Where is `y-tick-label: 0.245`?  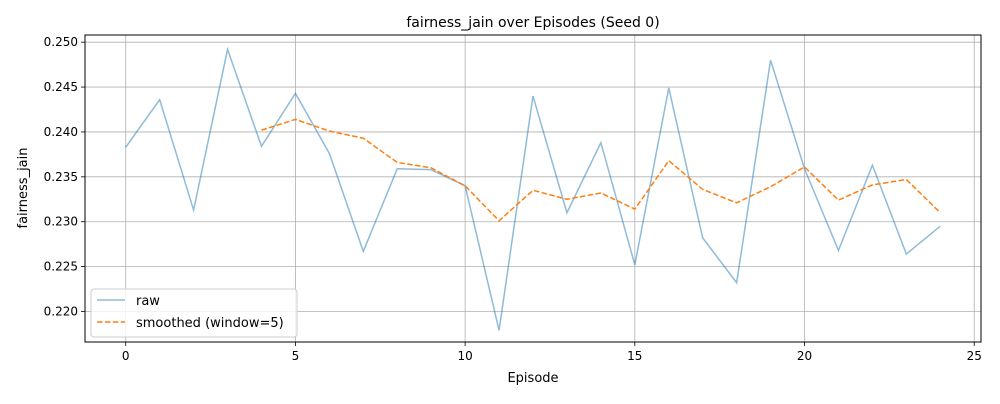 y-tick-label: 0.245 is located at coordinates (61, 87).